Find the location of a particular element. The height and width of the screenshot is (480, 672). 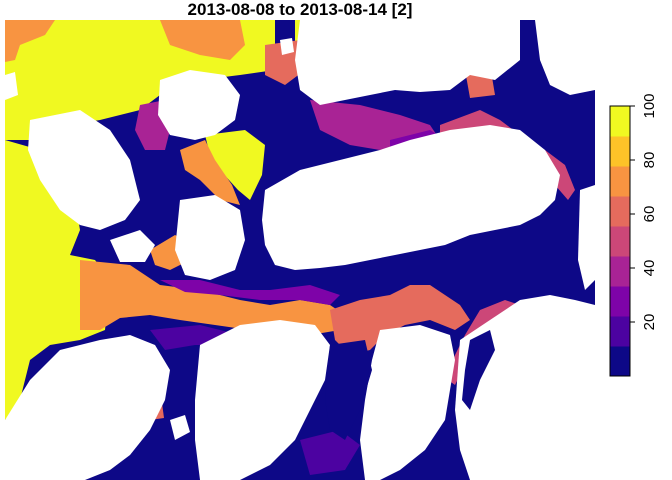

legend-tick-label: 40 is located at coordinates (649, 268).